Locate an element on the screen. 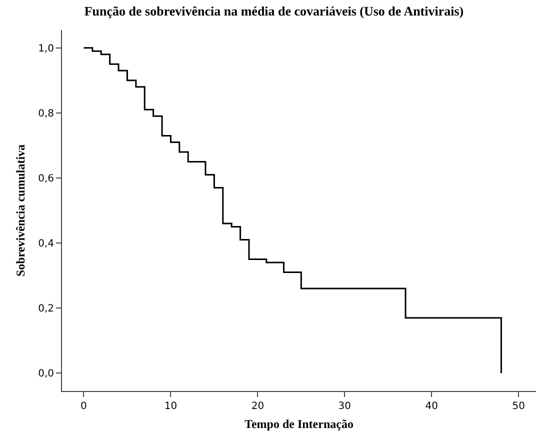 The height and width of the screenshot is (441, 548). x-tick-label: 40 is located at coordinates (431, 406).